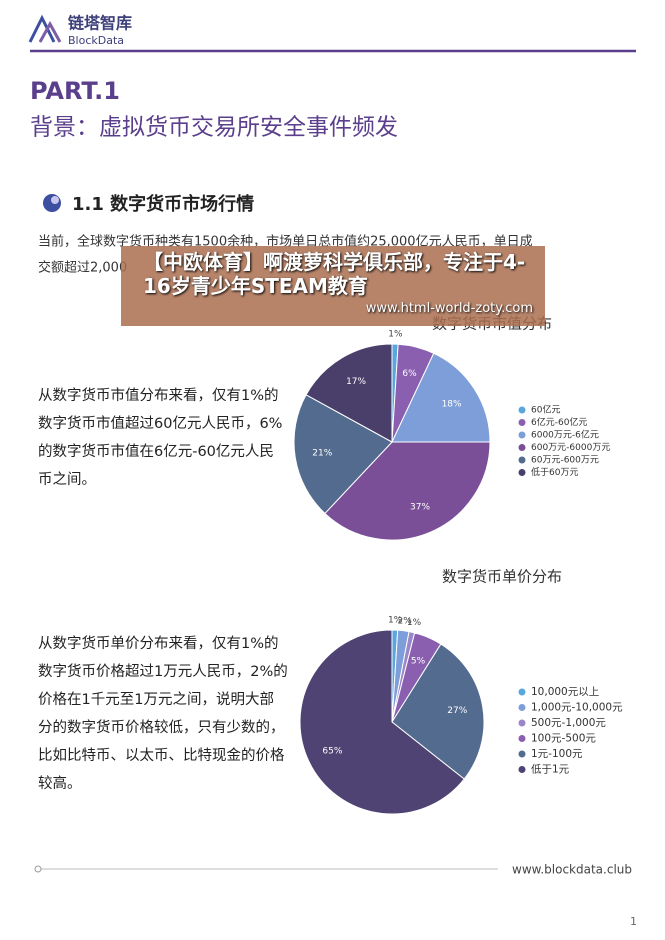  Describe the element at coordinates (572, 870) in the screenshot. I see `footer-url: www.blockdata.club` at that location.